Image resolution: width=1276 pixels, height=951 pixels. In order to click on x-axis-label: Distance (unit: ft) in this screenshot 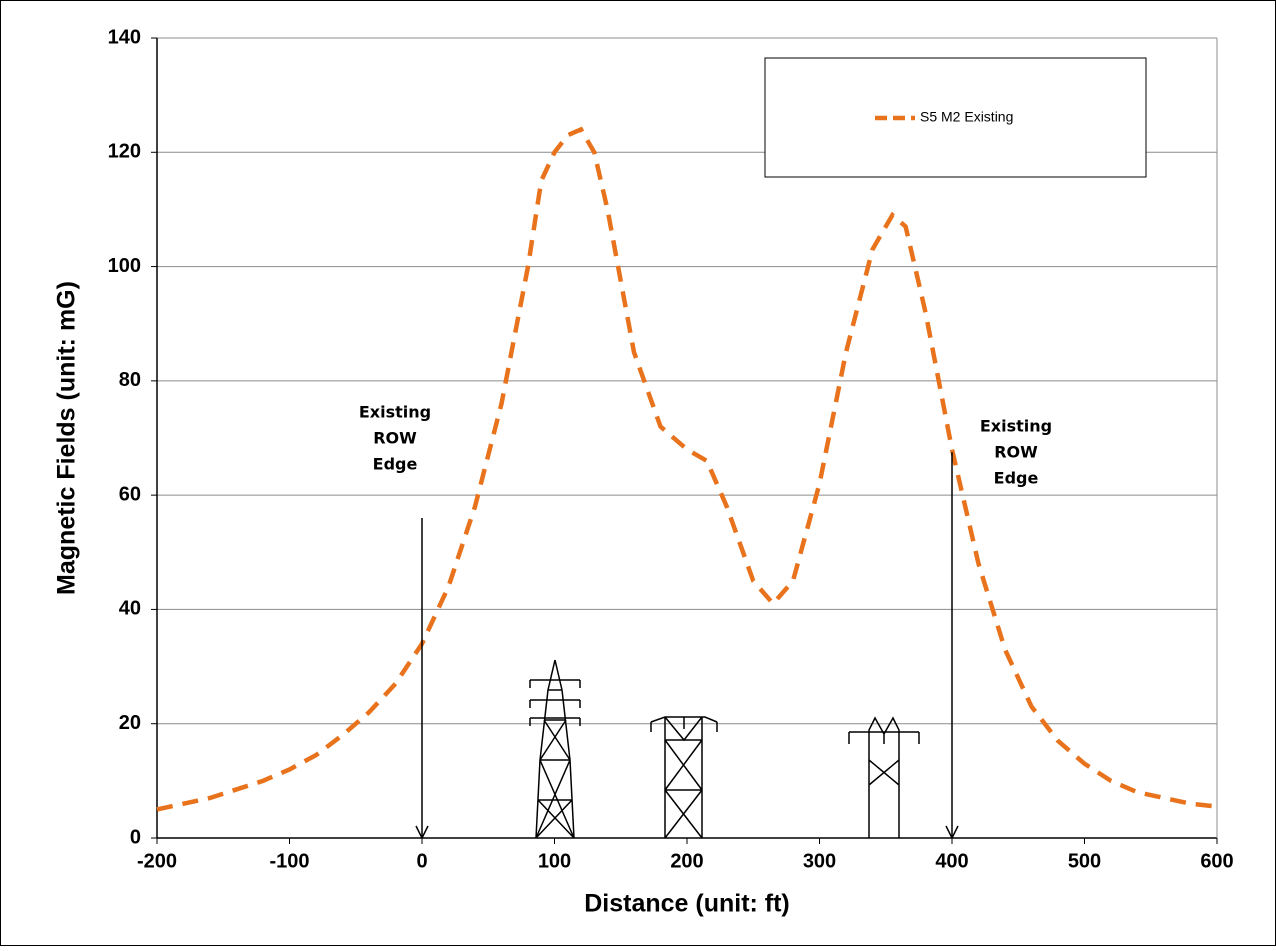, I will do `click(687, 904)`.